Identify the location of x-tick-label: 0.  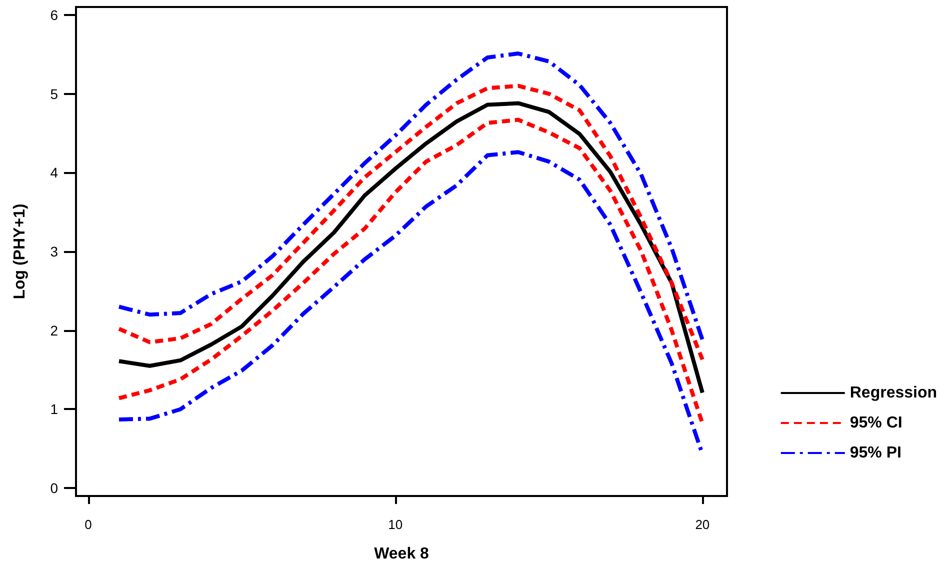
(88, 524).